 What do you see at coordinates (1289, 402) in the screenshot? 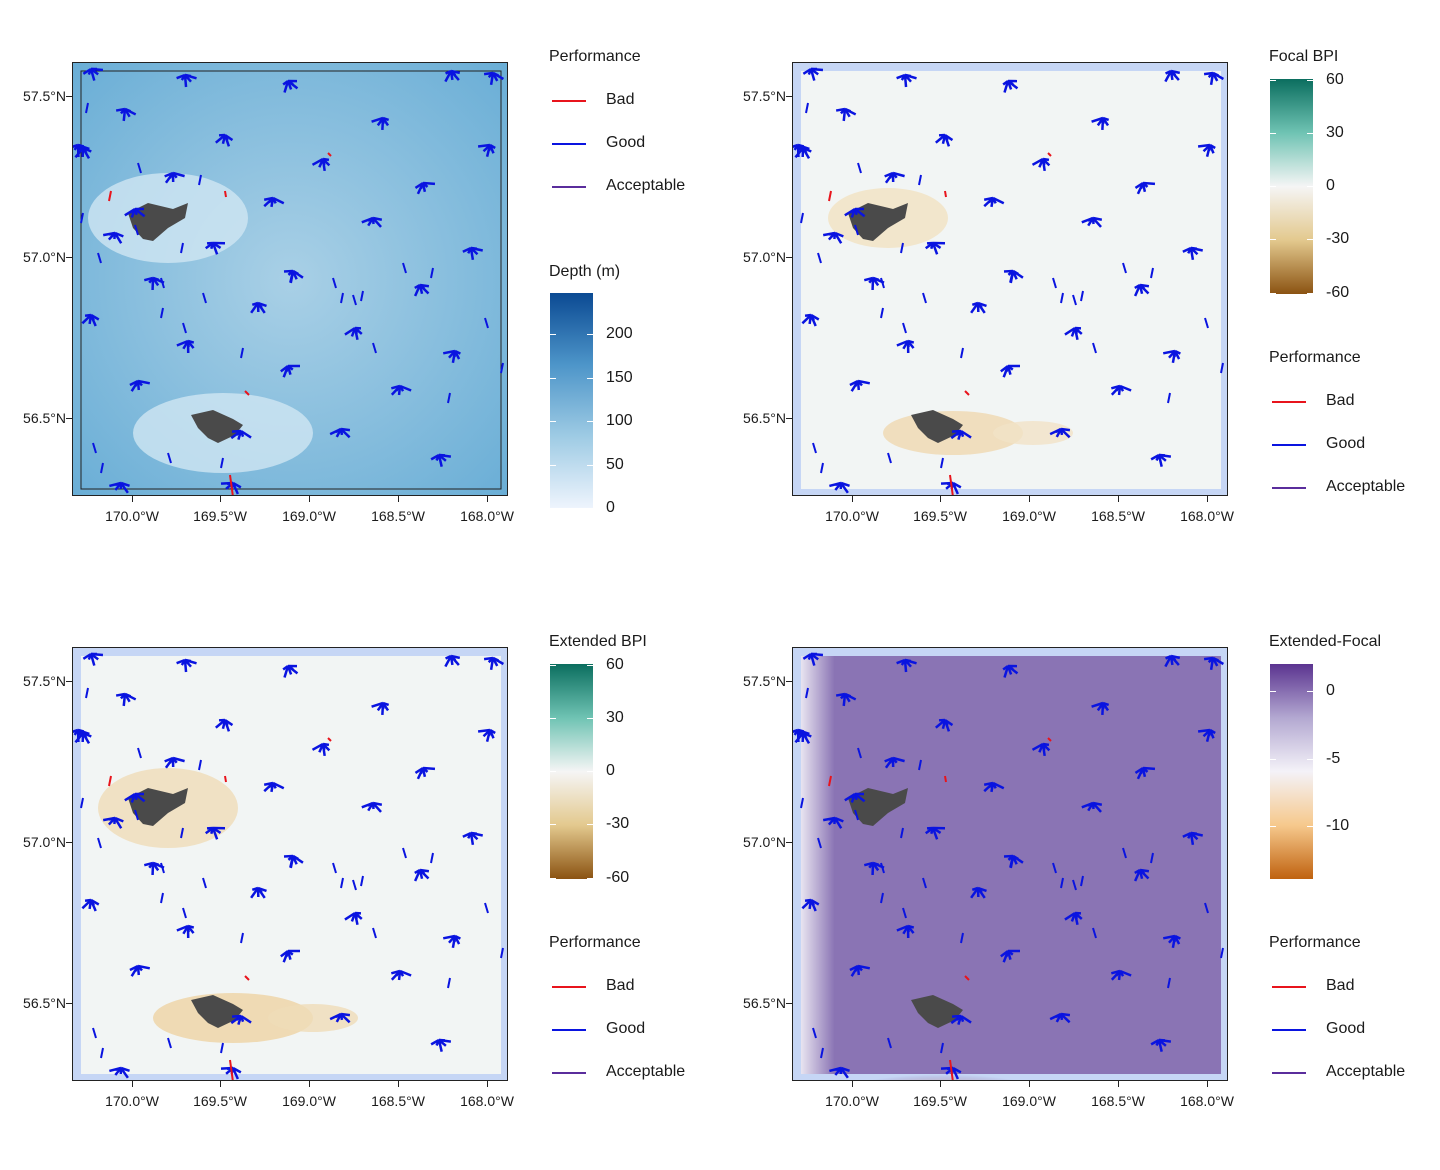
I see `legend-swatch-bad` at bounding box center [1289, 402].